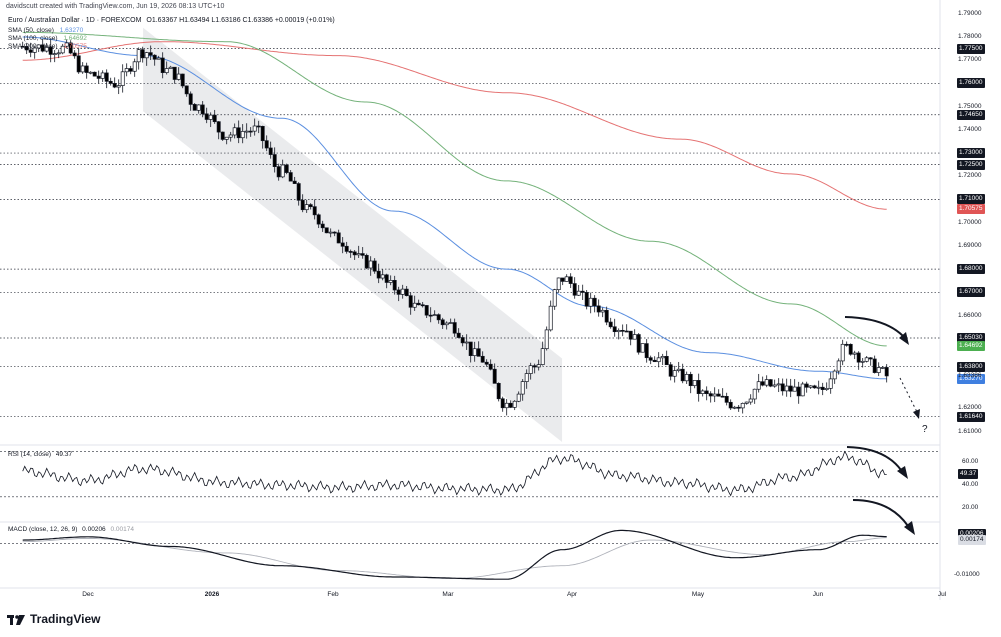 This screenshot has width=1001, height=637. I want to click on price-tick-label: 1.77000, so click(970, 60).